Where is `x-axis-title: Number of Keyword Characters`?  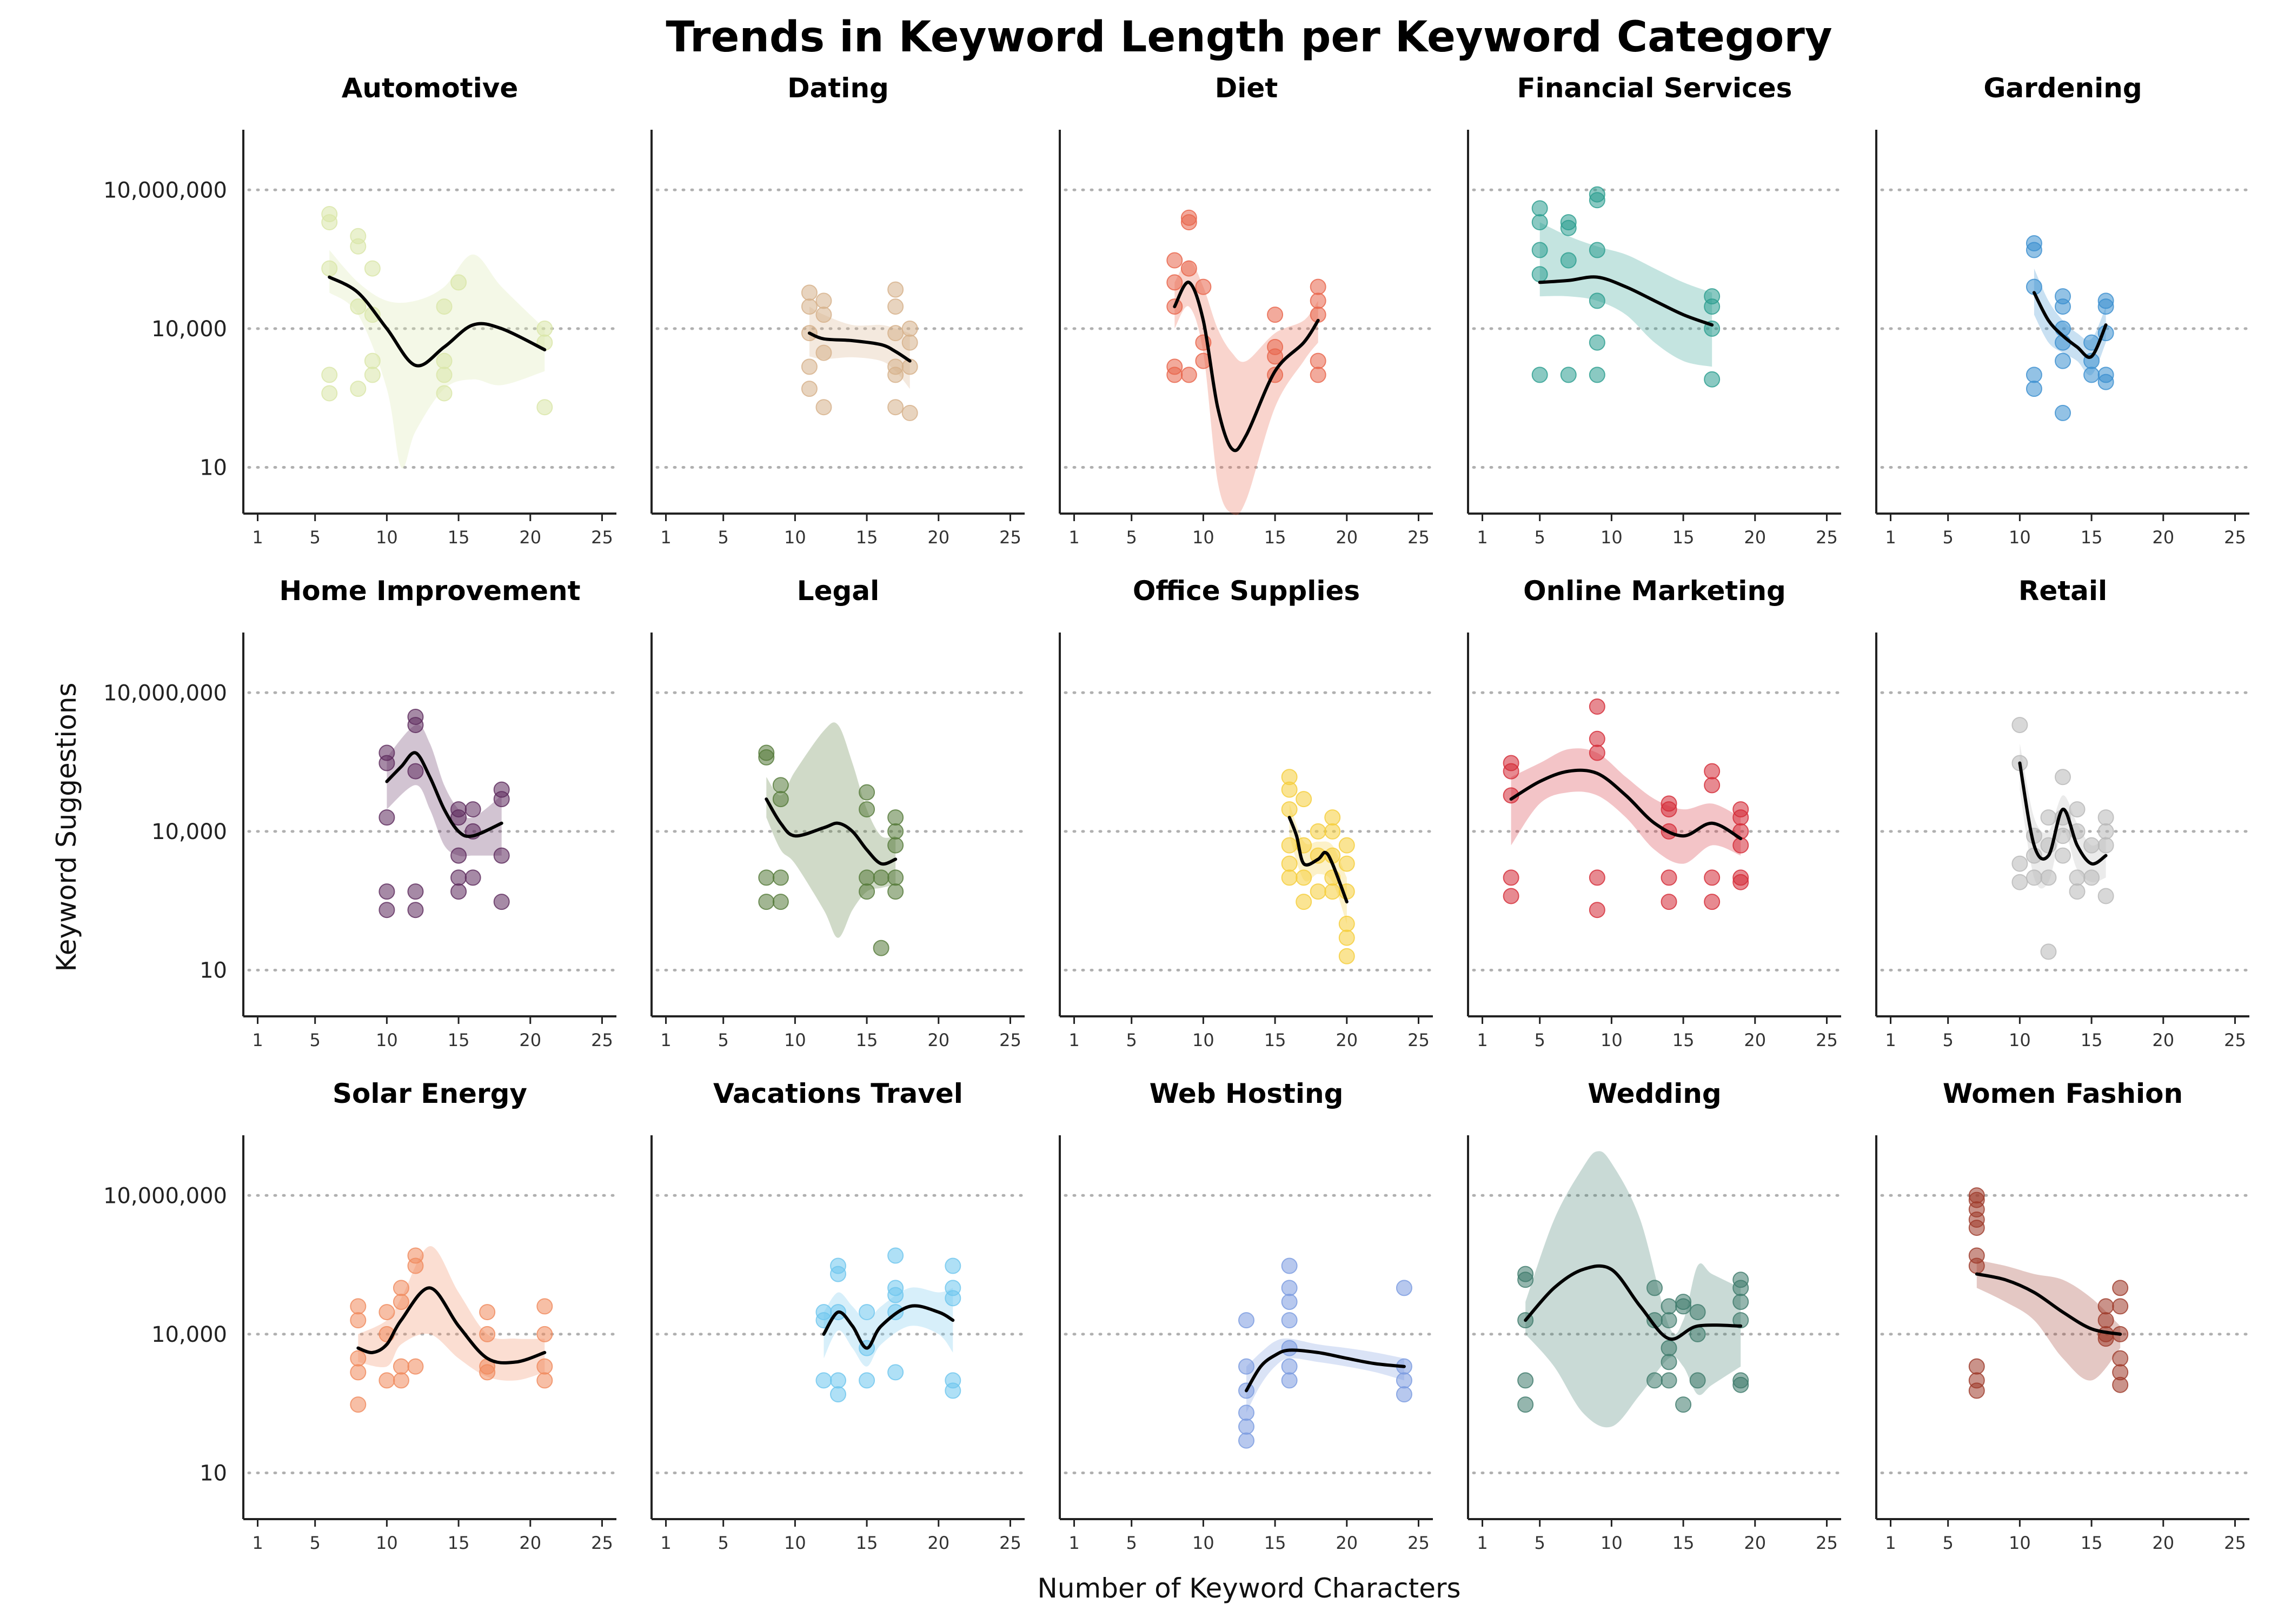 x-axis-title: Number of Keyword Characters is located at coordinates (1248, 1589).